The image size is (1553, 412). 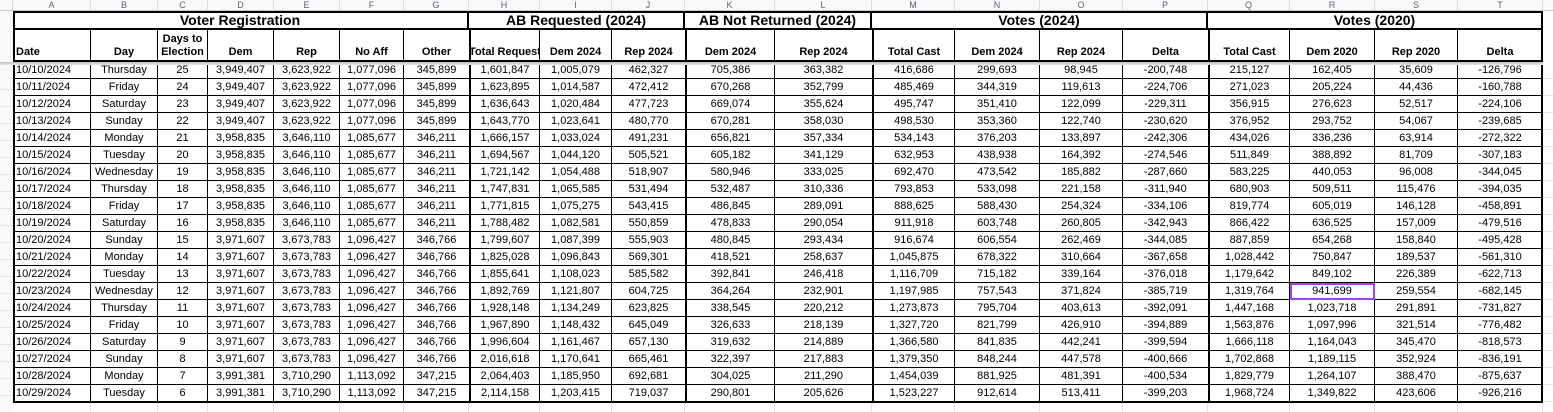 What do you see at coordinates (1500, 376) in the screenshot?
I see `cell: -875,637` at bounding box center [1500, 376].